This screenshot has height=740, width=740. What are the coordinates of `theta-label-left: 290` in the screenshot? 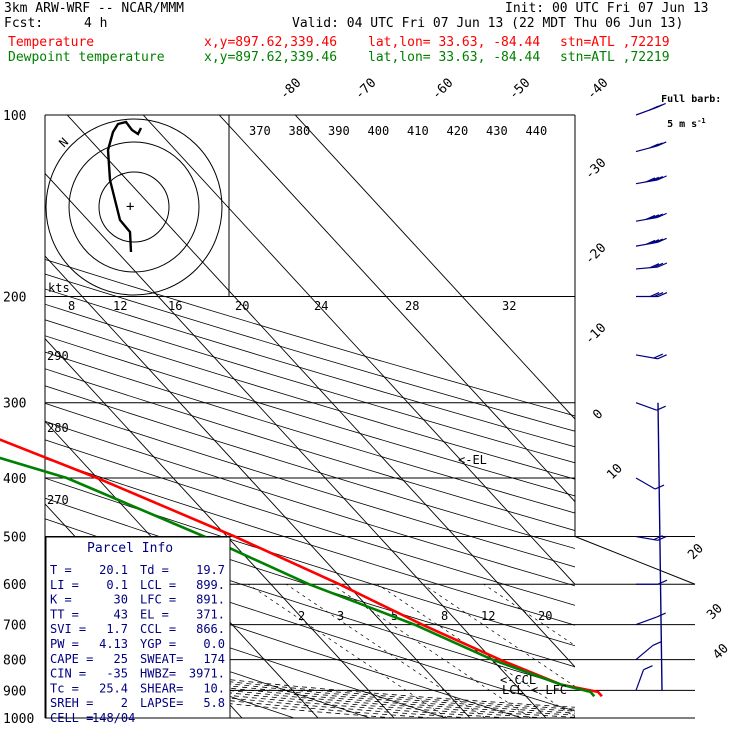 It's located at (58, 356).